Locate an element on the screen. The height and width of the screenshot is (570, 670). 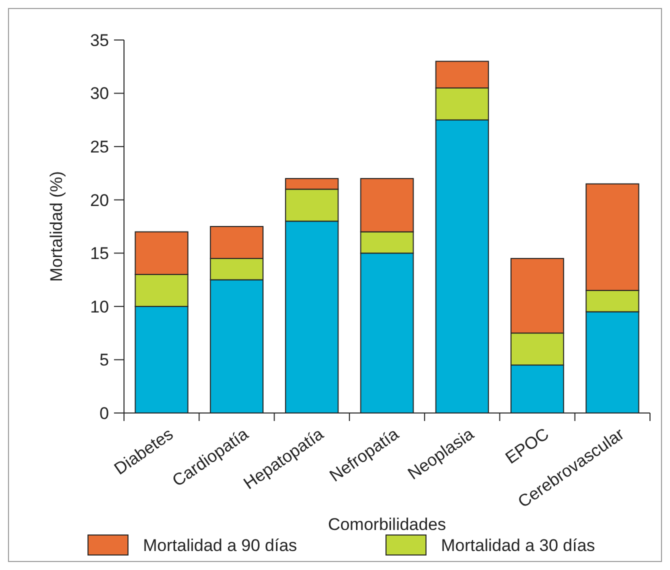
y-tick-label: 0 is located at coordinates (104, 413).